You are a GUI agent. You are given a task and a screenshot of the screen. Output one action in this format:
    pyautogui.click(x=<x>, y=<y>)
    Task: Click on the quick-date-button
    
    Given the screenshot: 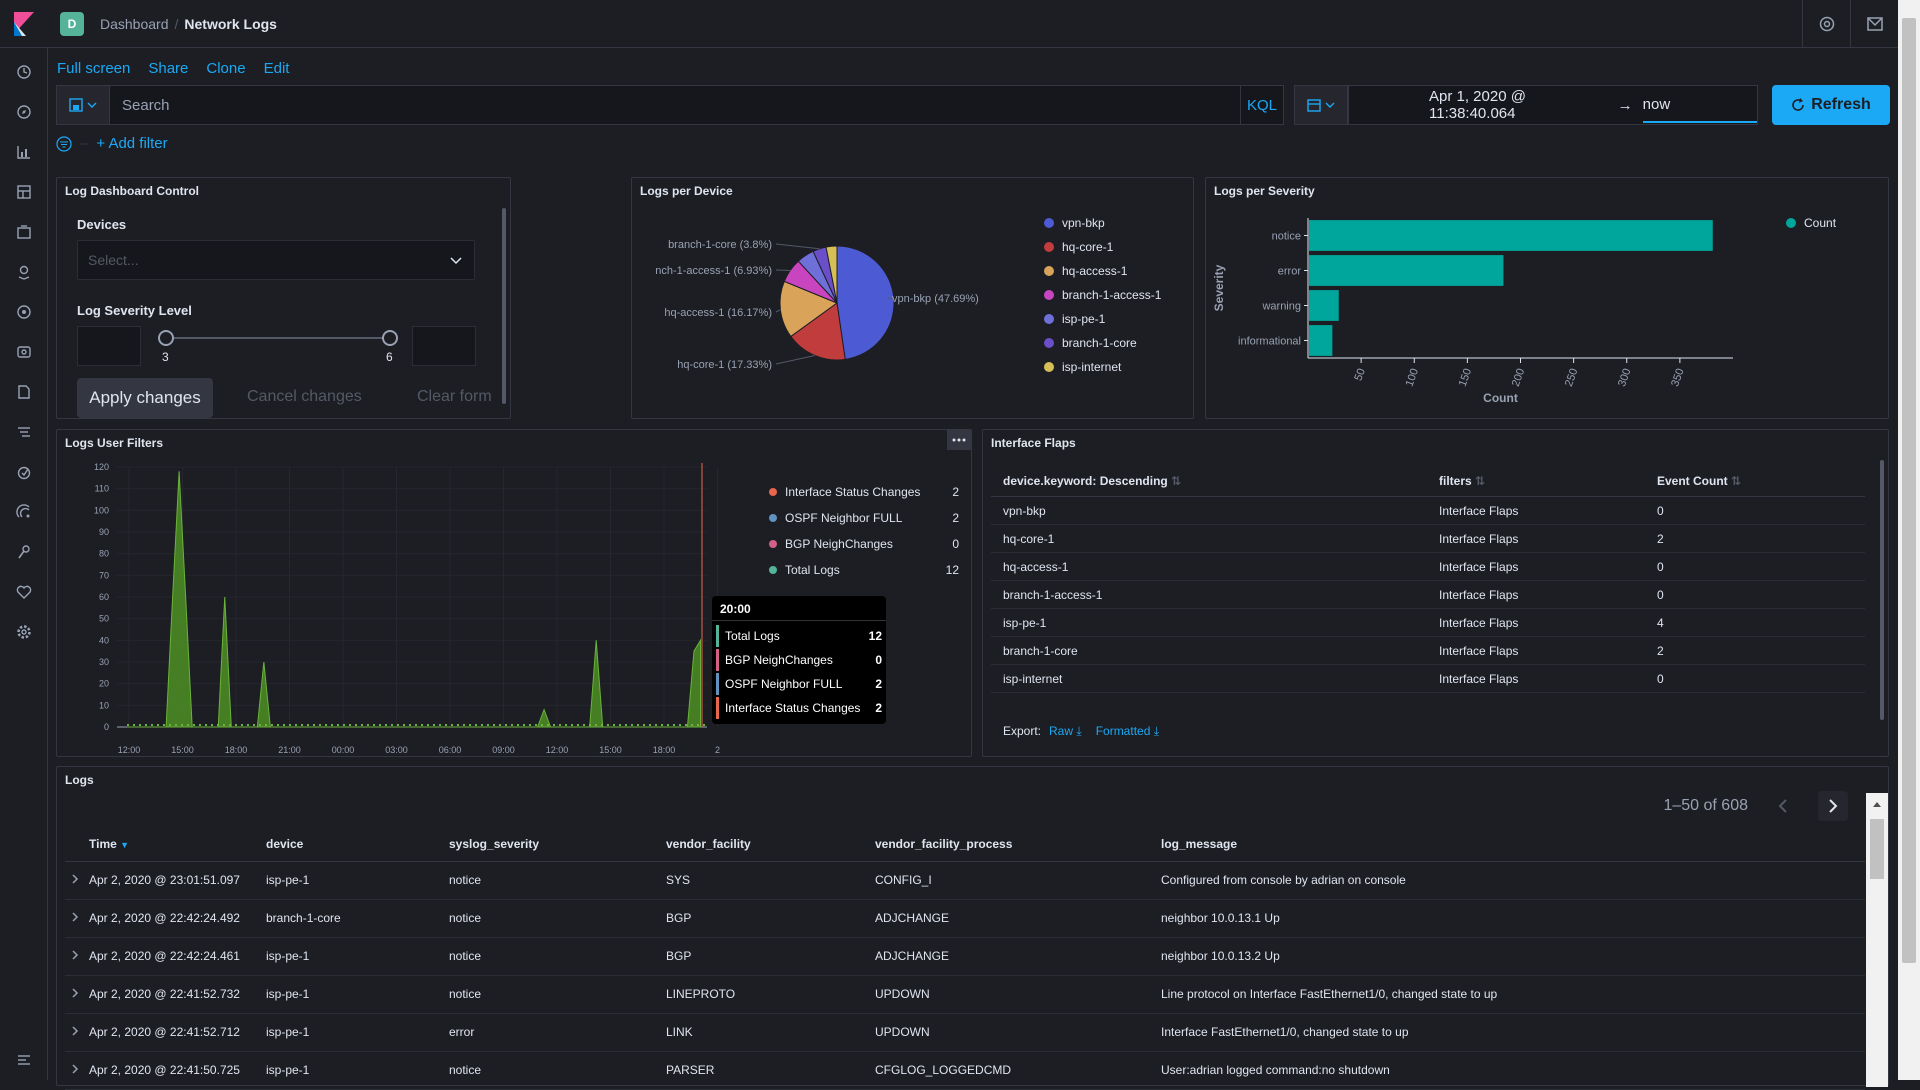 What is the action you would take?
    pyautogui.click(x=1321, y=105)
    